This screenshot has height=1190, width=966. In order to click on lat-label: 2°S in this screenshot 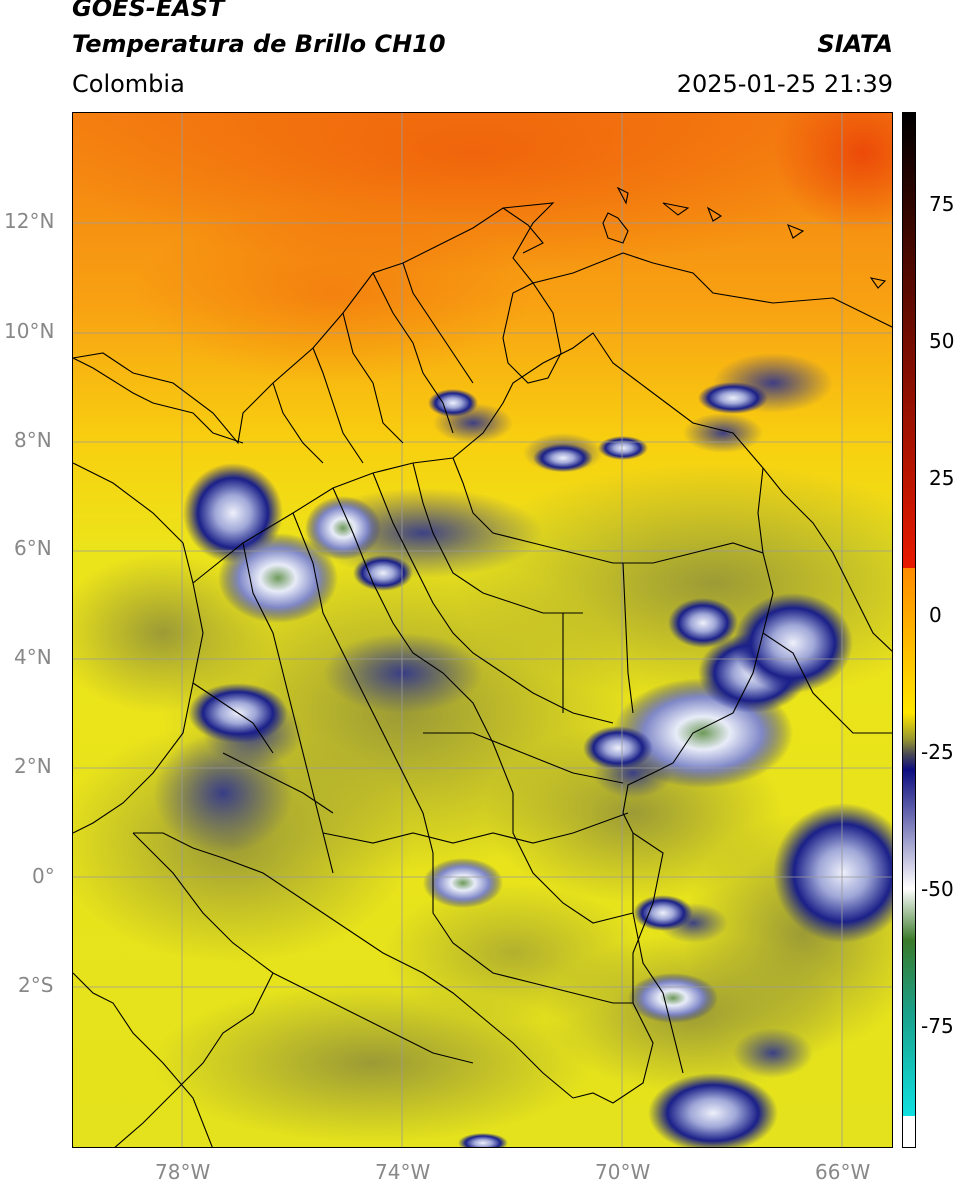, I will do `click(36, 985)`.